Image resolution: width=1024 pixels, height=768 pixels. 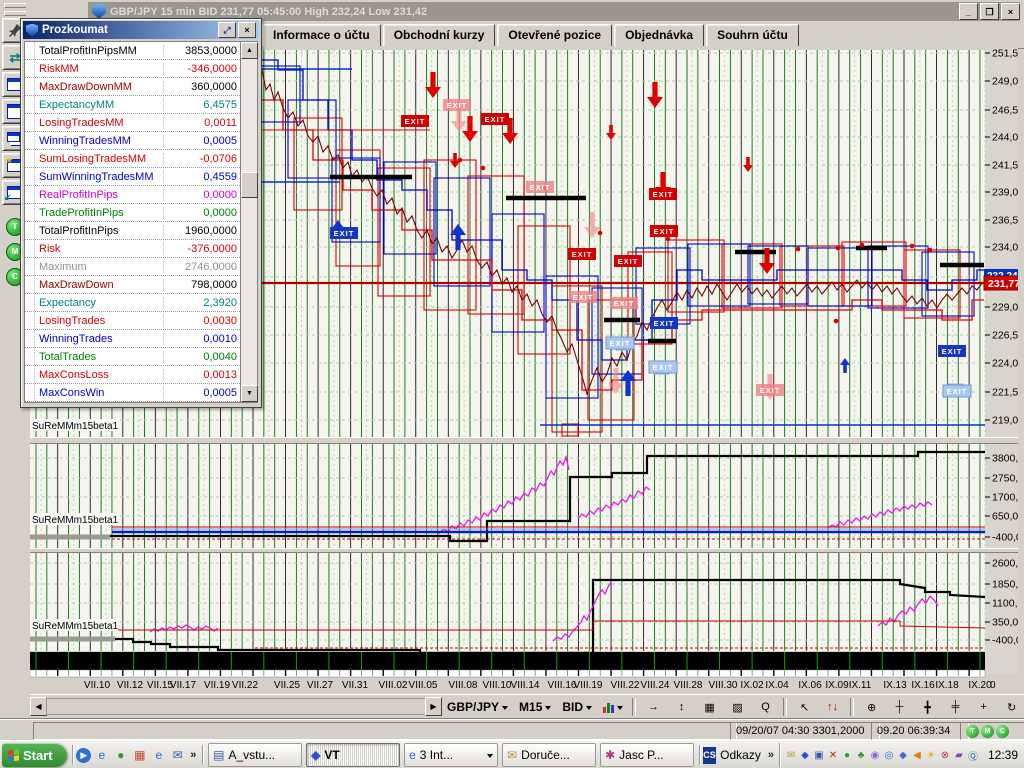 What do you see at coordinates (872, 707) in the screenshot?
I see `zoom-in-icon: ⊕` at bounding box center [872, 707].